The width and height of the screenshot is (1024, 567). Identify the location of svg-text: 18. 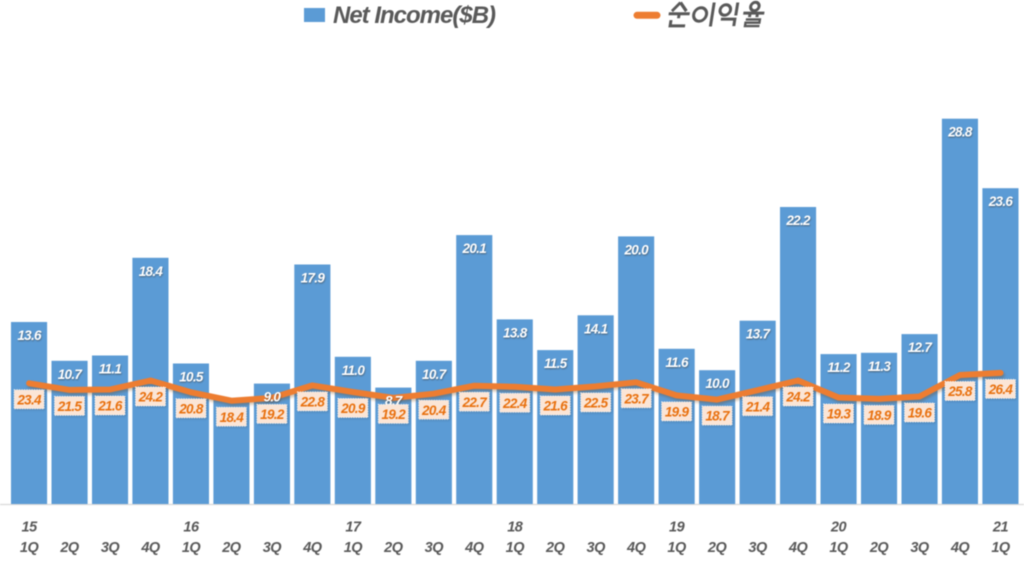
(515, 528).